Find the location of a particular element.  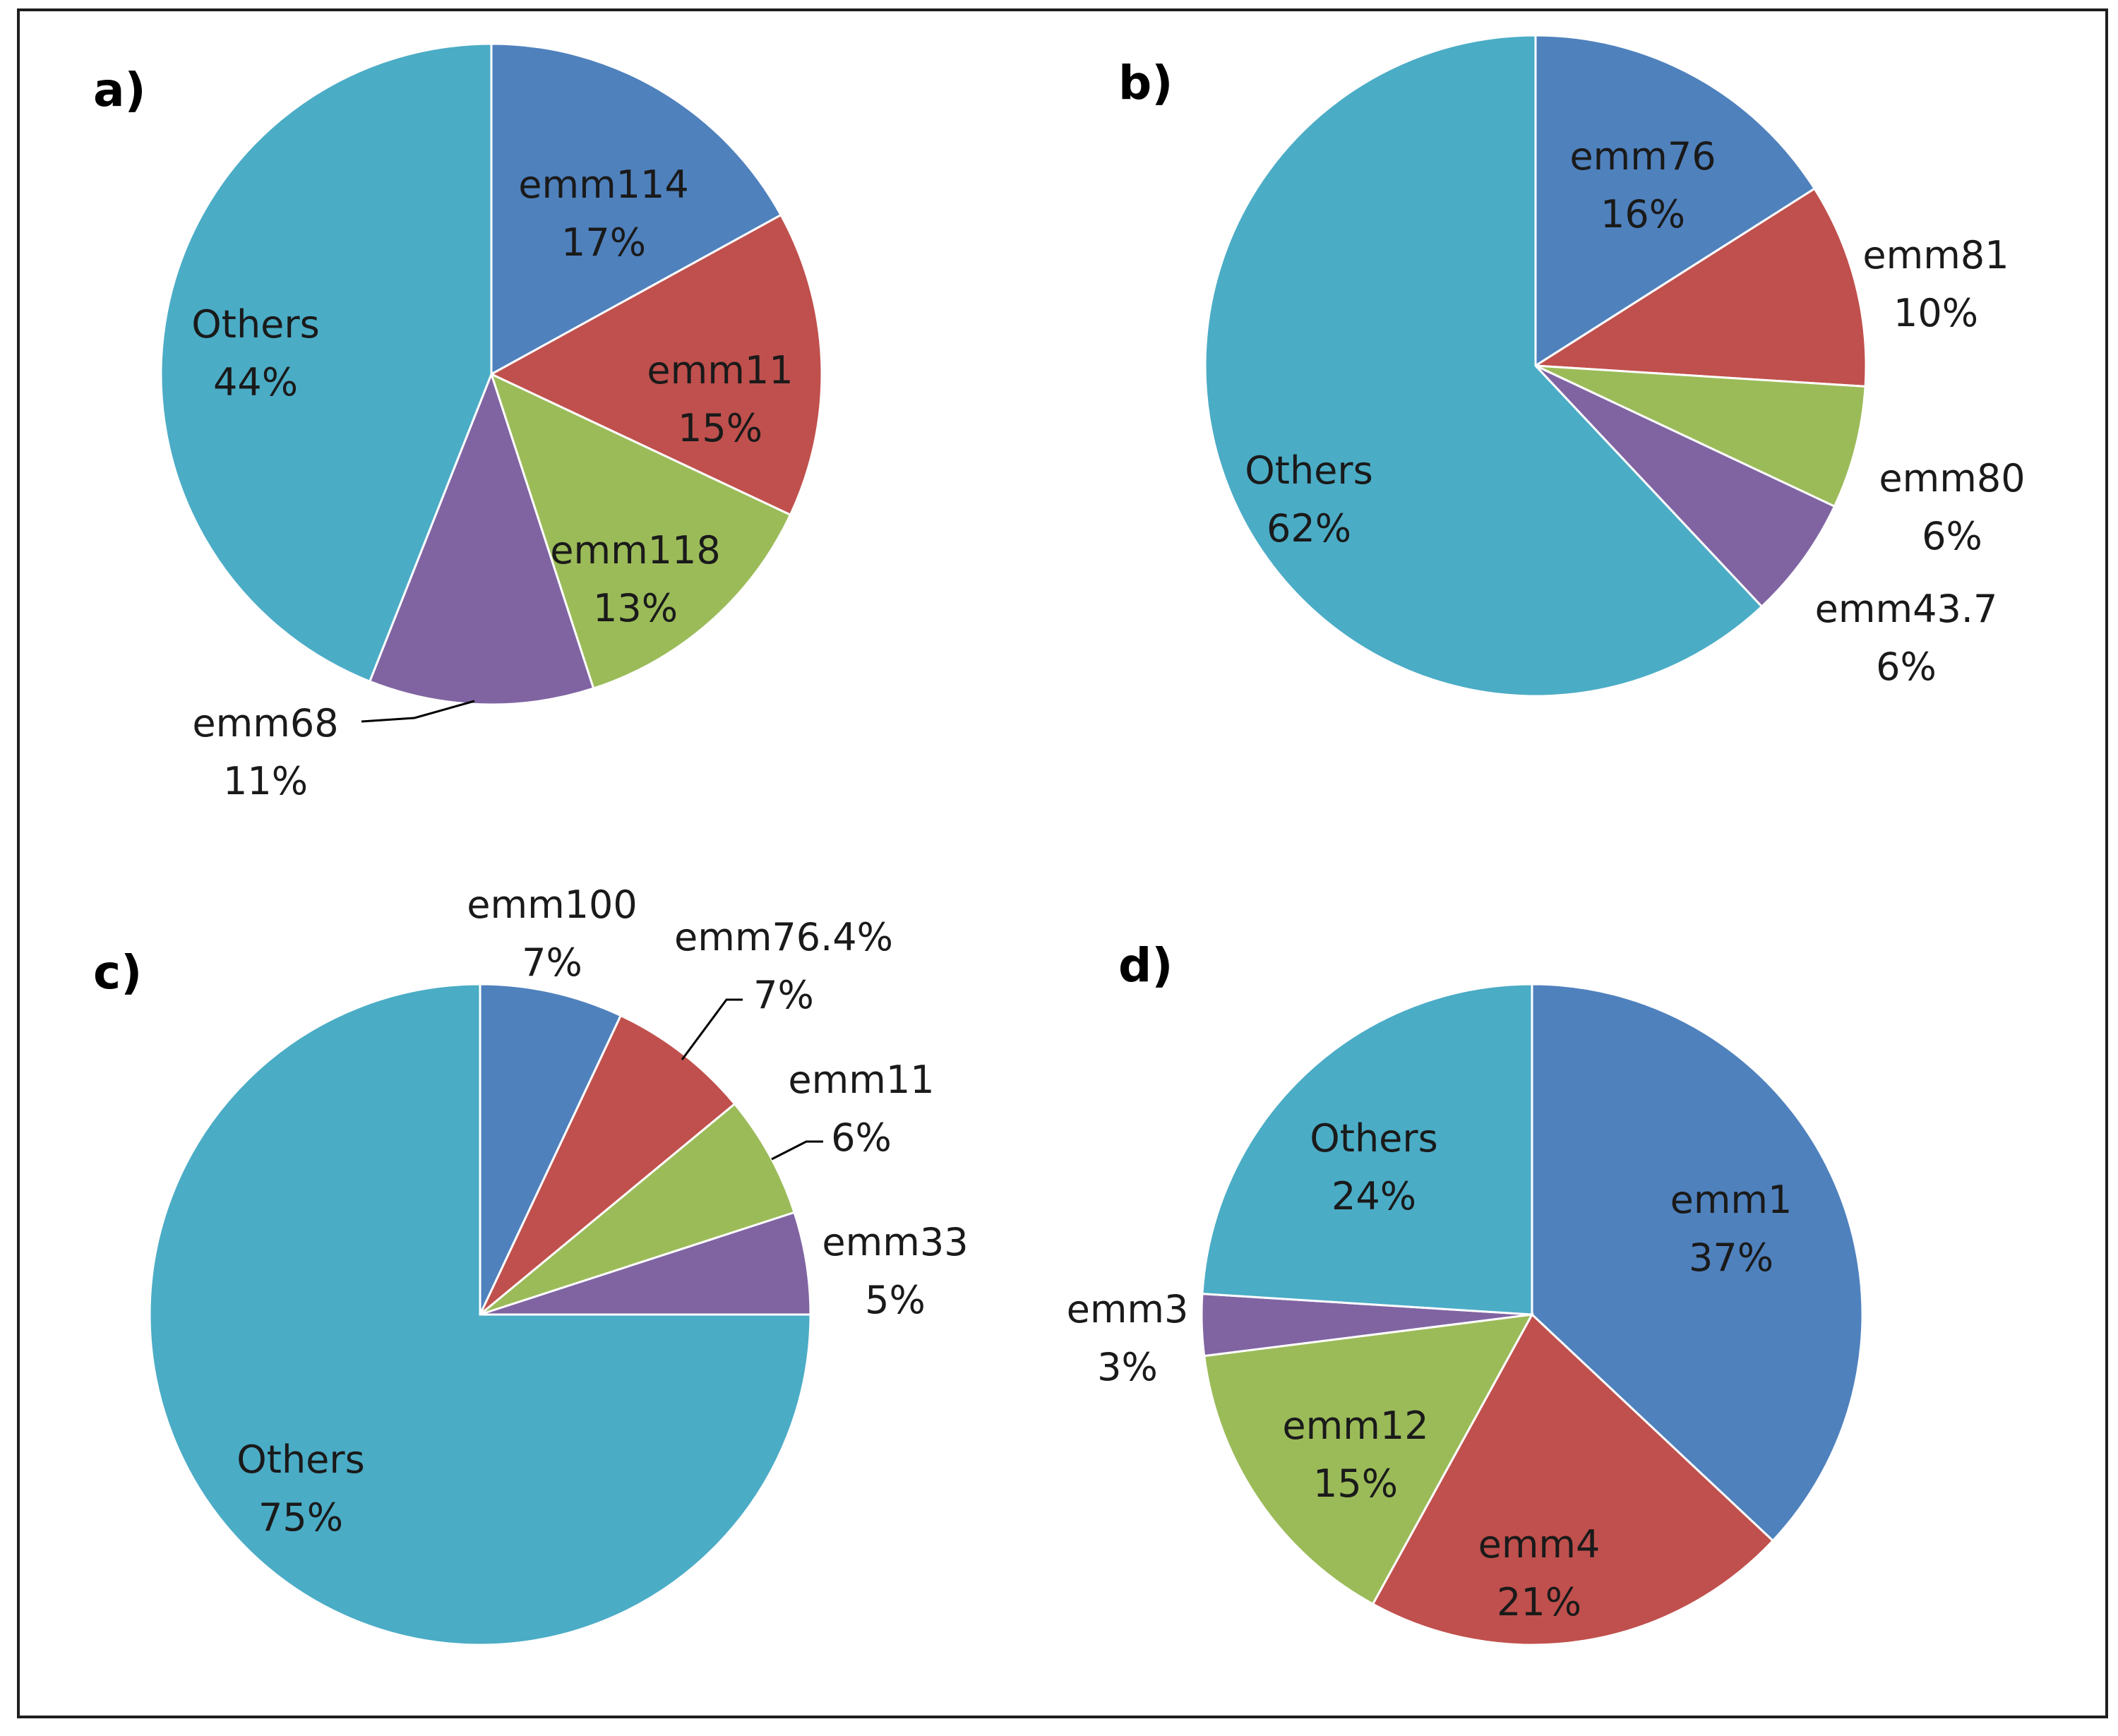

panel-label-d: d) is located at coordinates (1145, 965).